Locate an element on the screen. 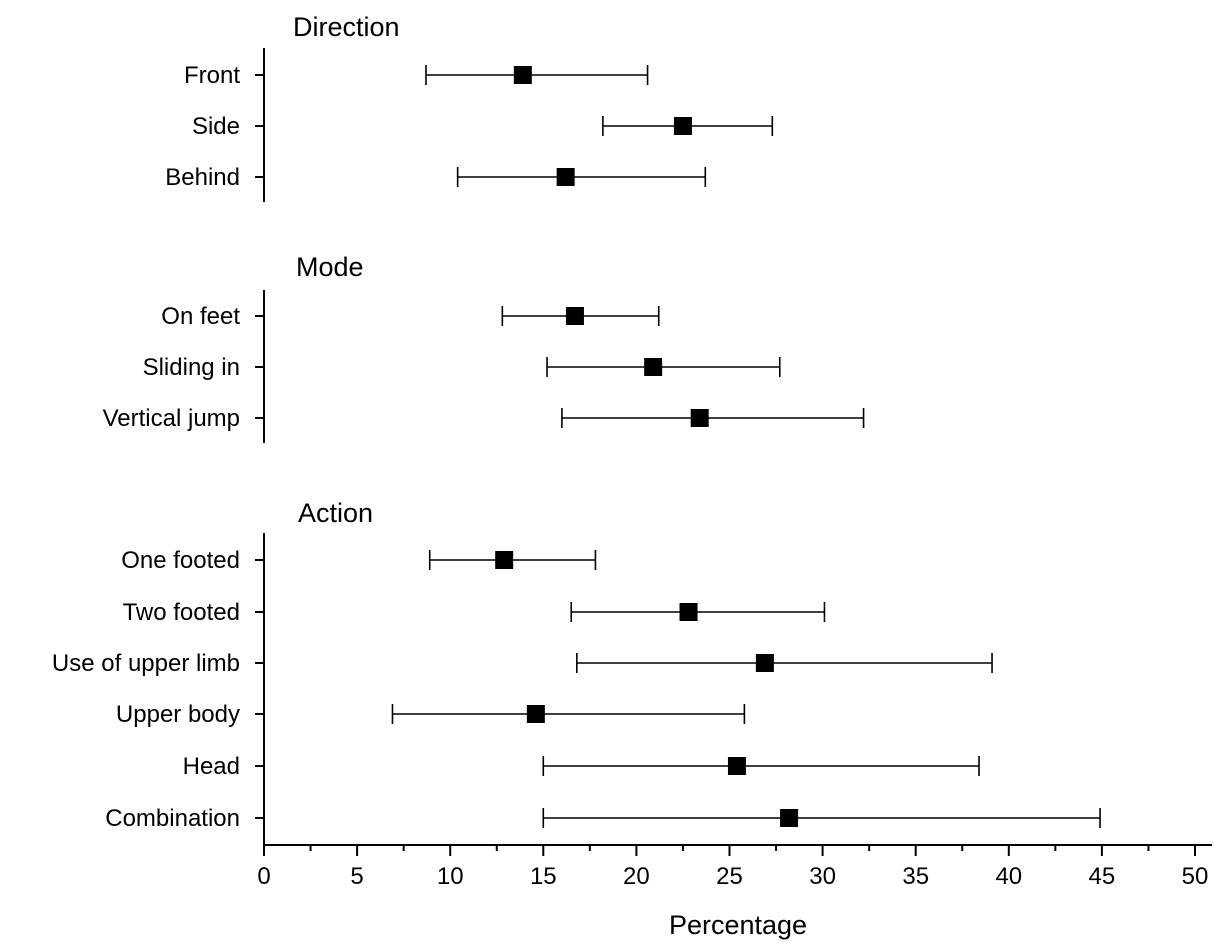  x-tick-label: 45 is located at coordinates (1102, 876).